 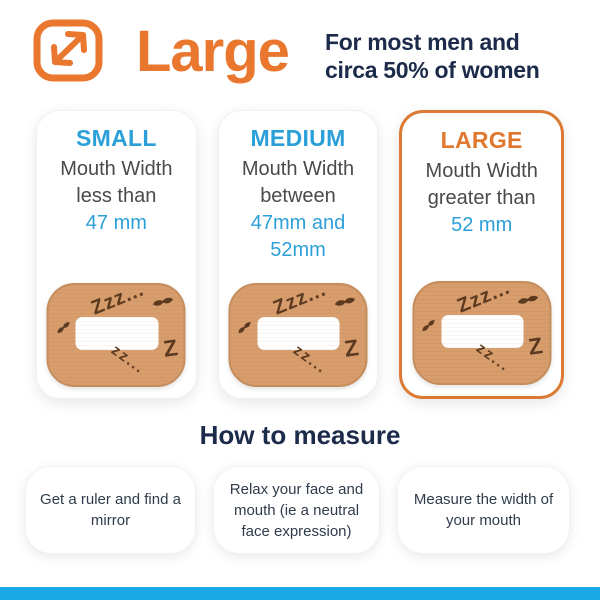 What do you see at coordinates (298, 250) in the screenshot?
I see `measurement-line2: 52mm` at bounding box center [298, 250].